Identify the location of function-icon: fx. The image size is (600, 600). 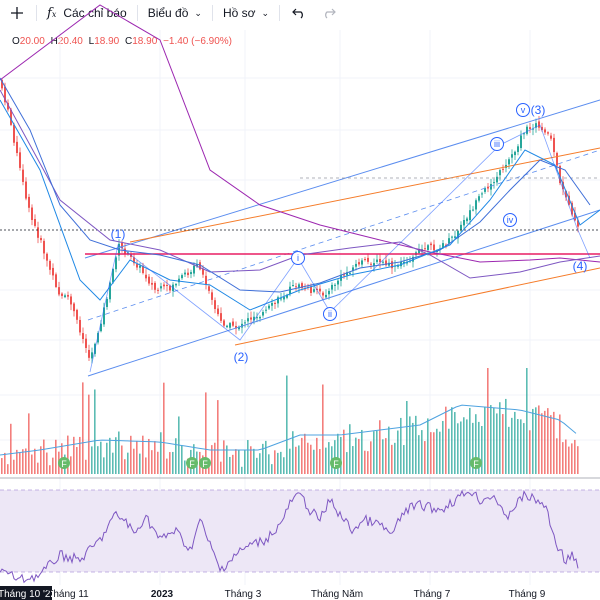
(52, 13).